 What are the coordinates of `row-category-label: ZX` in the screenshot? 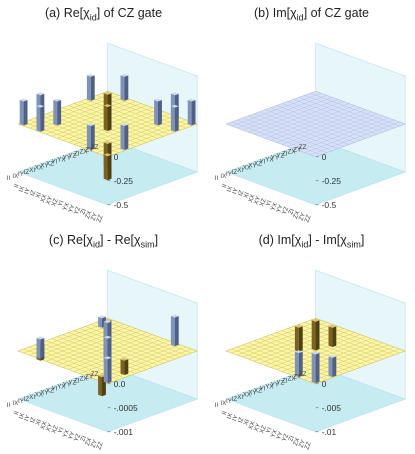 It's located at (84, 151).